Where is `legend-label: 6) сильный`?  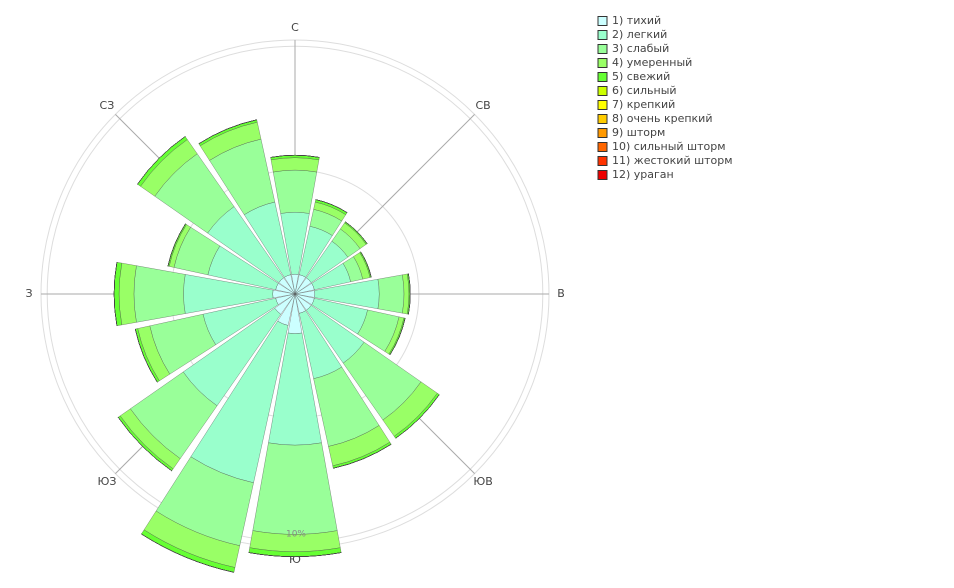
legend-label: 6) сильный is located at coordinates (644, 90).